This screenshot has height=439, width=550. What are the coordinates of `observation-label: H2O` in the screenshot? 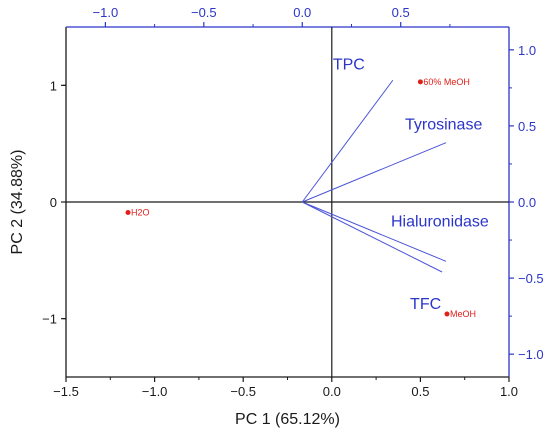 It's located at (140, 213).